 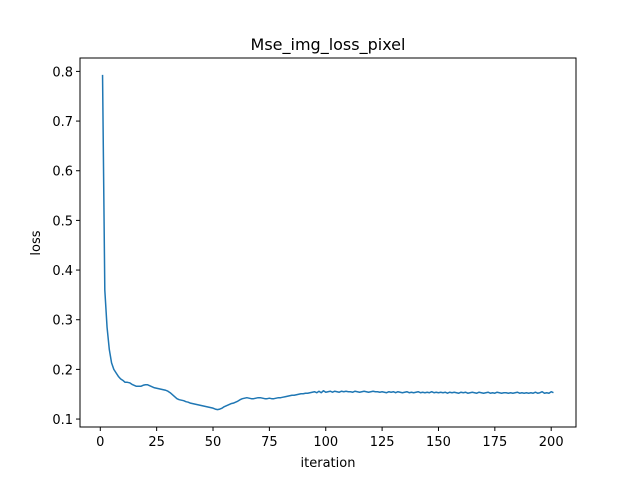 I want to click on y-tick-label: 0.1, so click(x=62, y=420).